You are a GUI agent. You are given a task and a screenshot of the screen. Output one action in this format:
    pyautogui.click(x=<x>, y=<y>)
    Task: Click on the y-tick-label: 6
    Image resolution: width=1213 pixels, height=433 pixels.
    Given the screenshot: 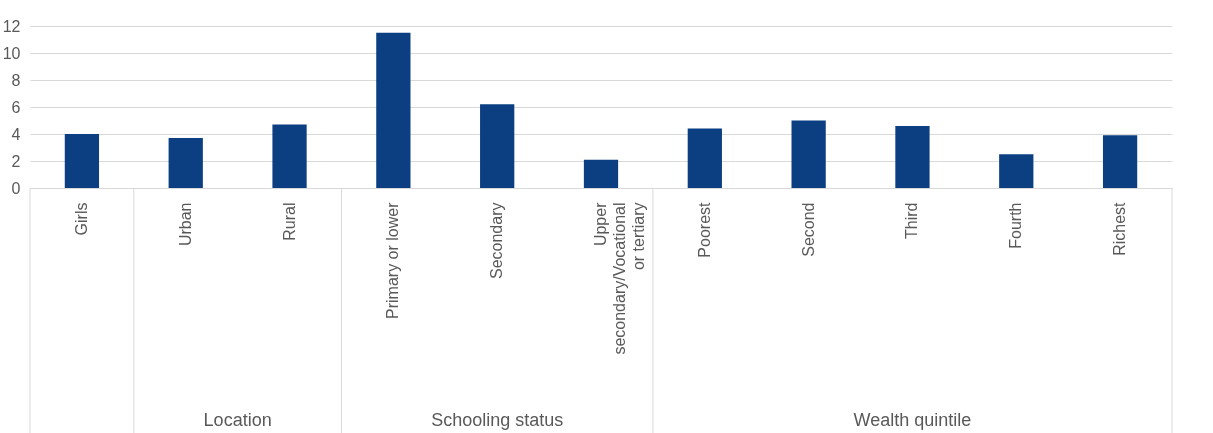 What is the action you would take?
    pyautogui.click(x=16, y=107)
    